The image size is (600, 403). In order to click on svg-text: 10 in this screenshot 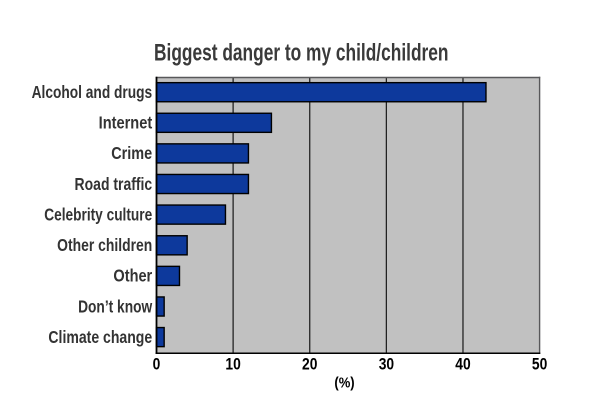, I will do `click(232, 365)`.